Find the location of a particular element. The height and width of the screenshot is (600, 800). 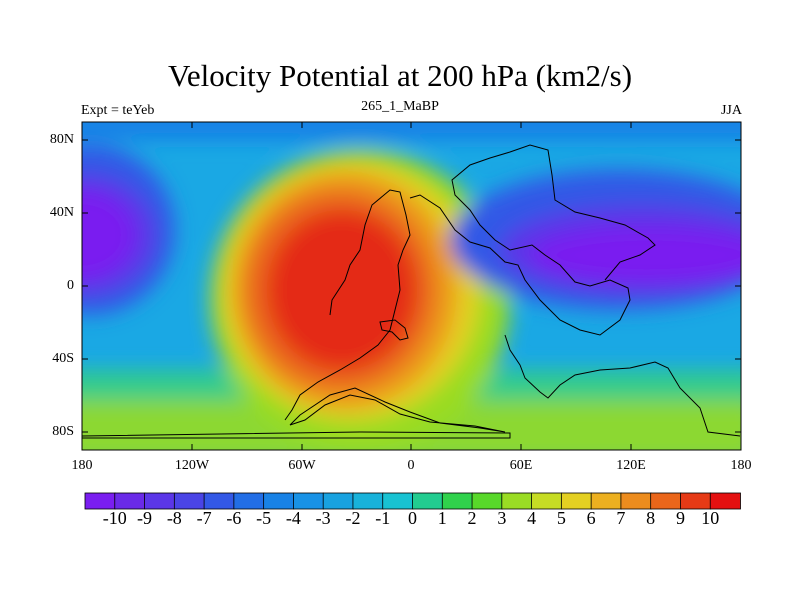

colorbar-label: -5 is located at coordinates (264, 518).